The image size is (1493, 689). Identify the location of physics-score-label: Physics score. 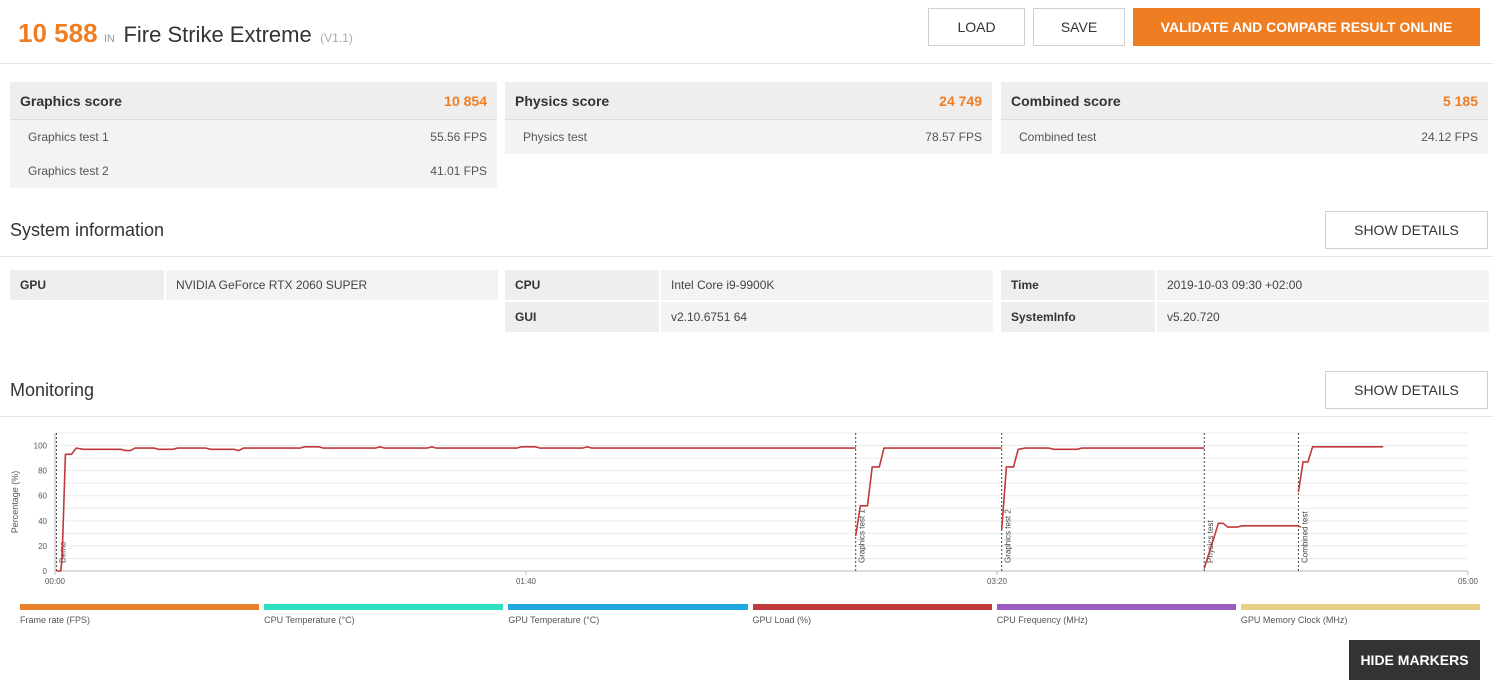
(562, 100).